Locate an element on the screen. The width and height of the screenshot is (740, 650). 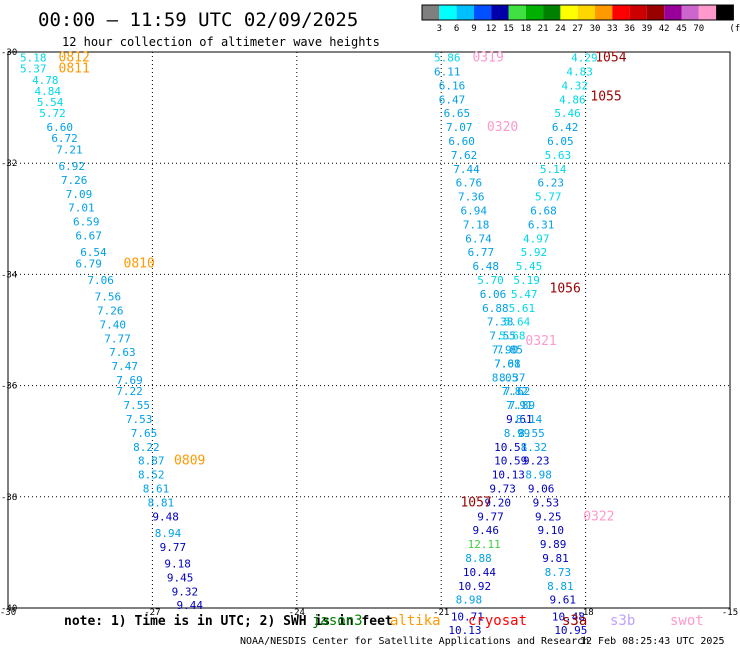
time-label: 1056 is located at coordinates (565, 288).